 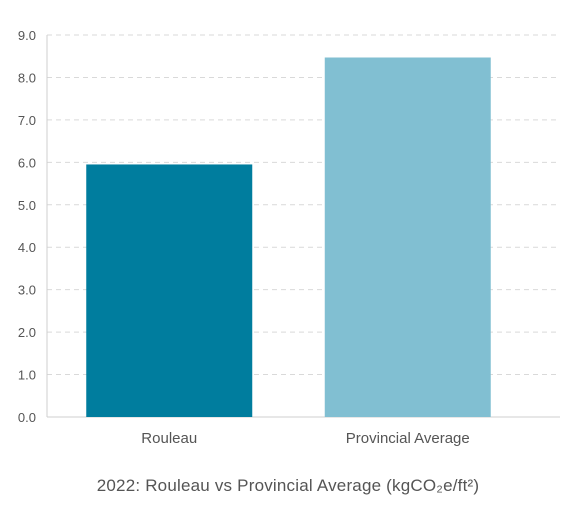 What do you see at coordinates (27, 247) in the screenshot?
I see `y-tick-label: 4.0` at bounding box center [27, 247].